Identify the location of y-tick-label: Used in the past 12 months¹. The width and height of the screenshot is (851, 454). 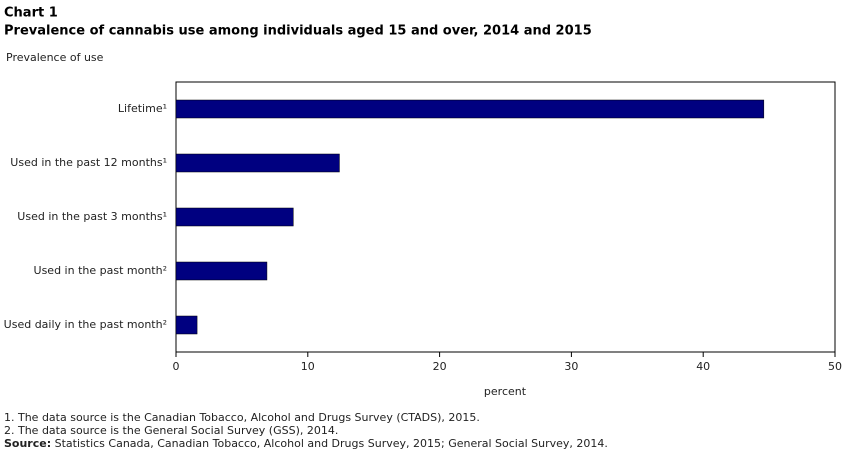
(88, 162).